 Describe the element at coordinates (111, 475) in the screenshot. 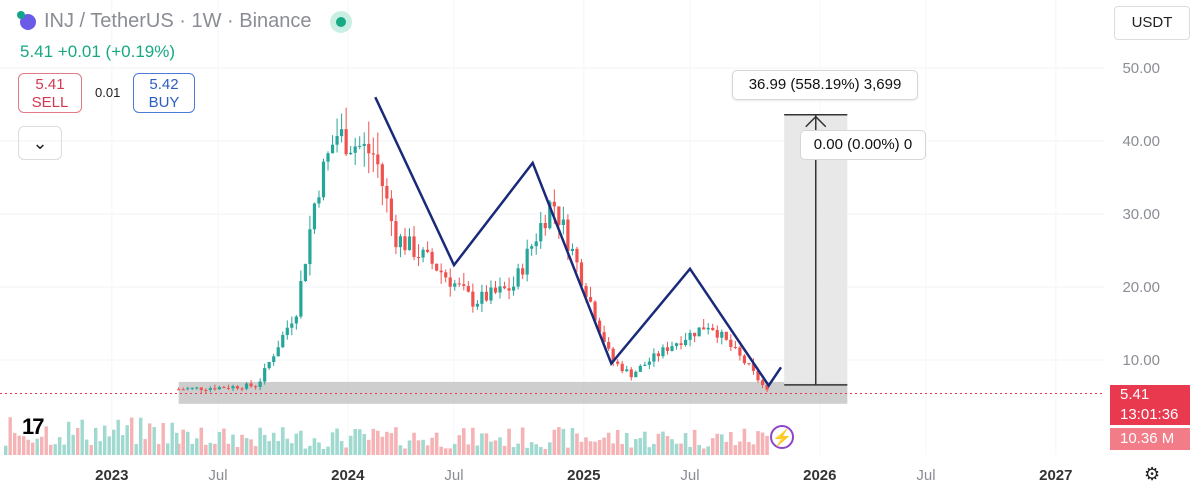

I see `x-tick-label: 2023` at that location.